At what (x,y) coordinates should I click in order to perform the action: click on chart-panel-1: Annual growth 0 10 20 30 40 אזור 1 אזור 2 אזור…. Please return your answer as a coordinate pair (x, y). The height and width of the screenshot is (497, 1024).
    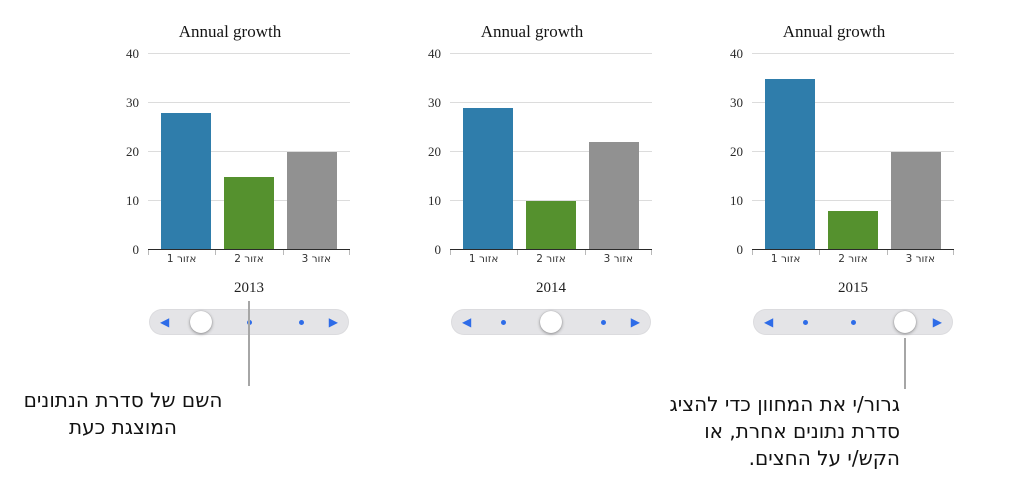
    Looking at the image, I should click on (230, 177).